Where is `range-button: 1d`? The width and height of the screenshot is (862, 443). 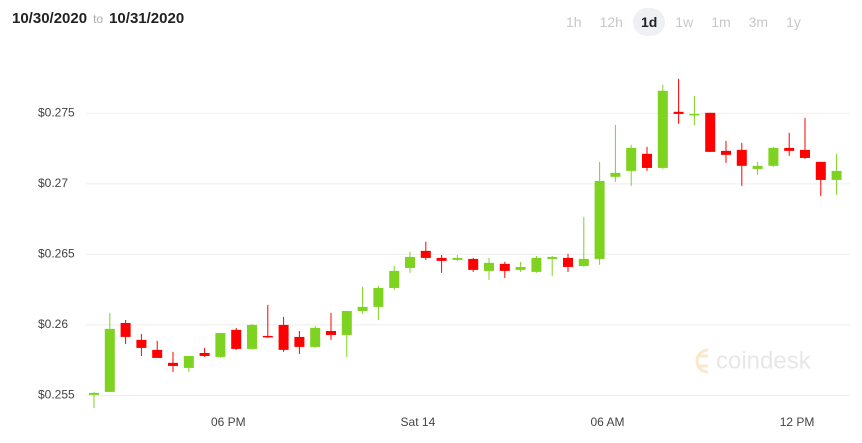 range-button: 1d is located at coordinates (649, 22).